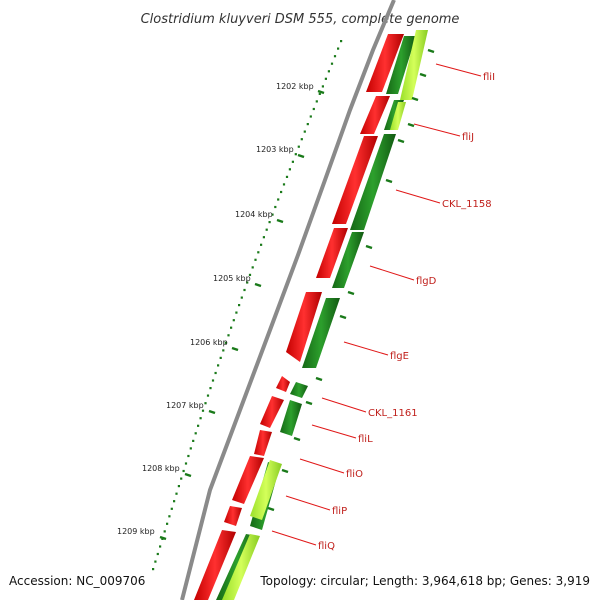 This screenshot has width=600, height=600. I want to click on gene-next-arrow, so click(215, 565).